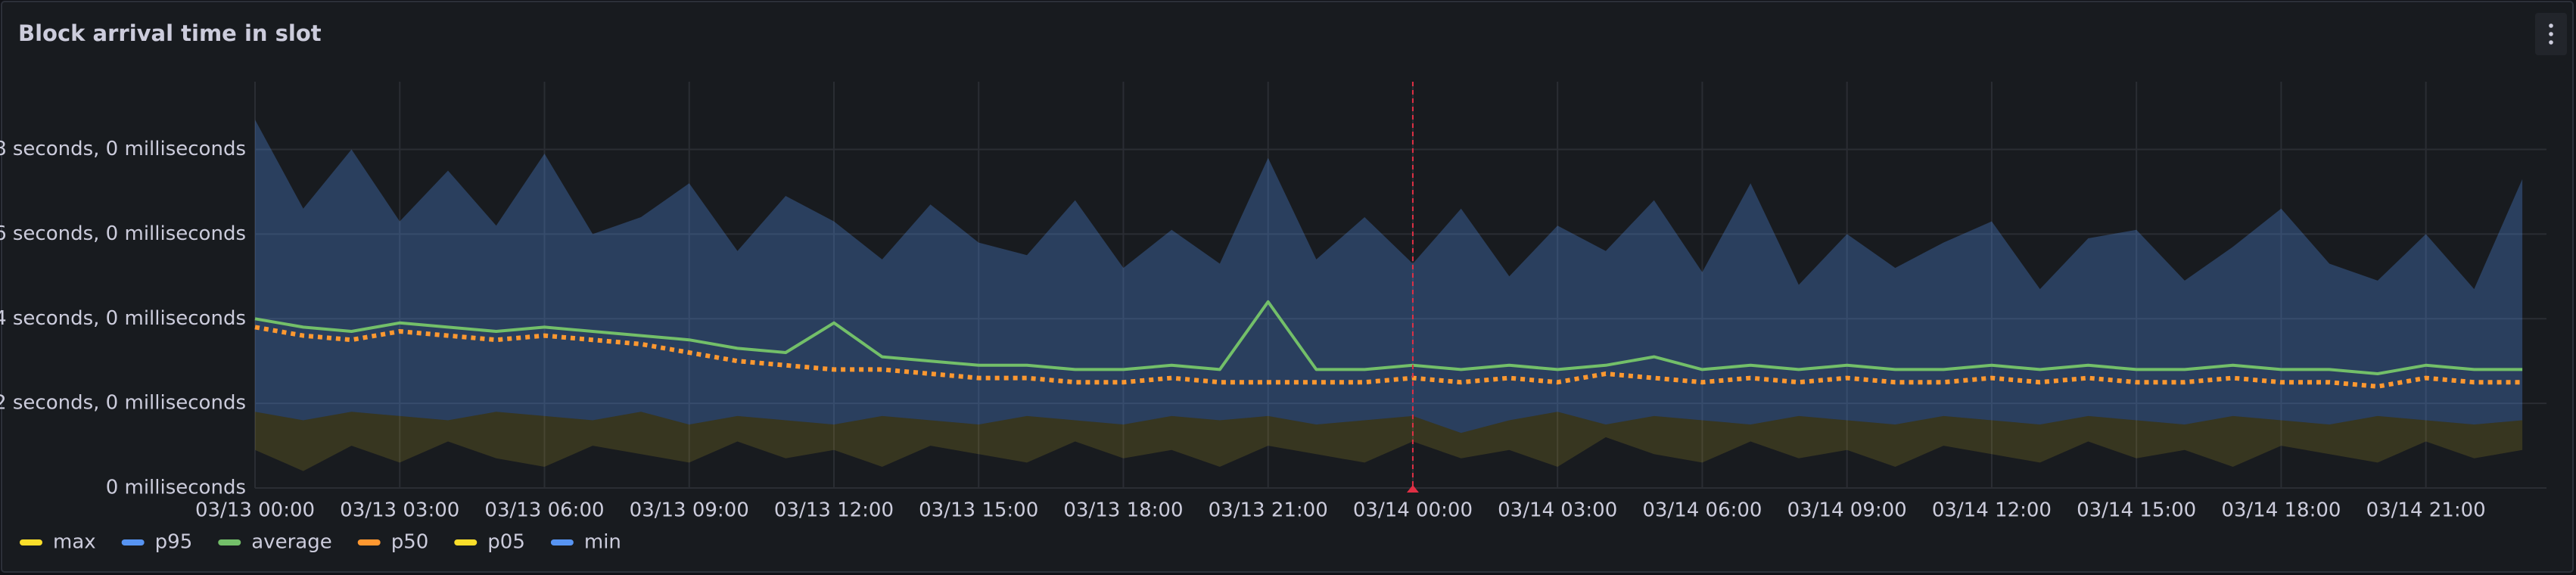 The image size is (2576, 575). I want to click on x-tick-label: 03/13 00:00, so click(255, 510).